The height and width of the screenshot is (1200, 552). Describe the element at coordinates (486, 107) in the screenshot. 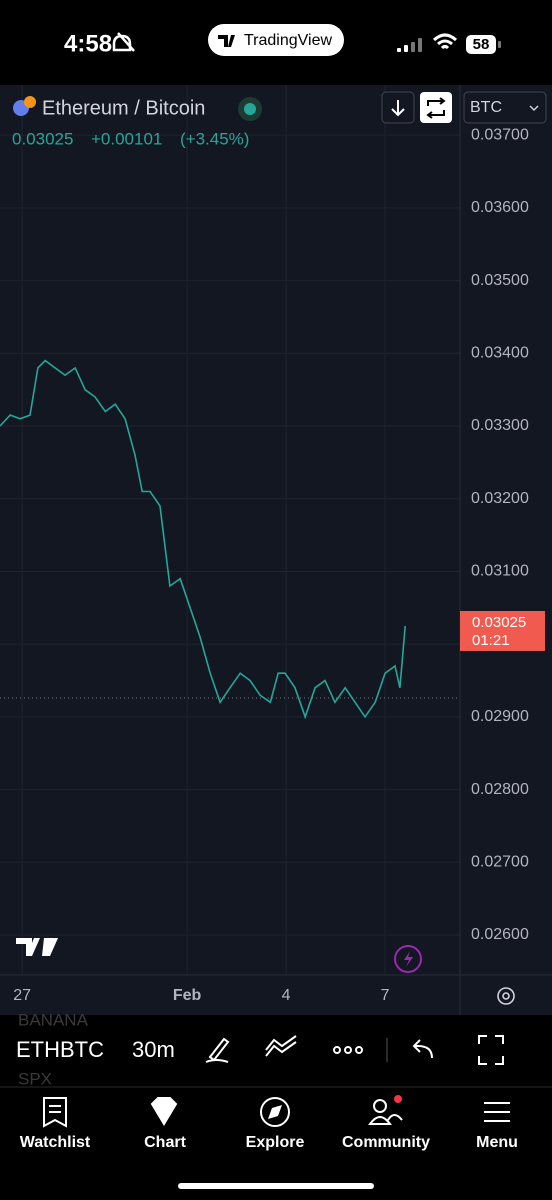

I see `currency: BTC` at that location.